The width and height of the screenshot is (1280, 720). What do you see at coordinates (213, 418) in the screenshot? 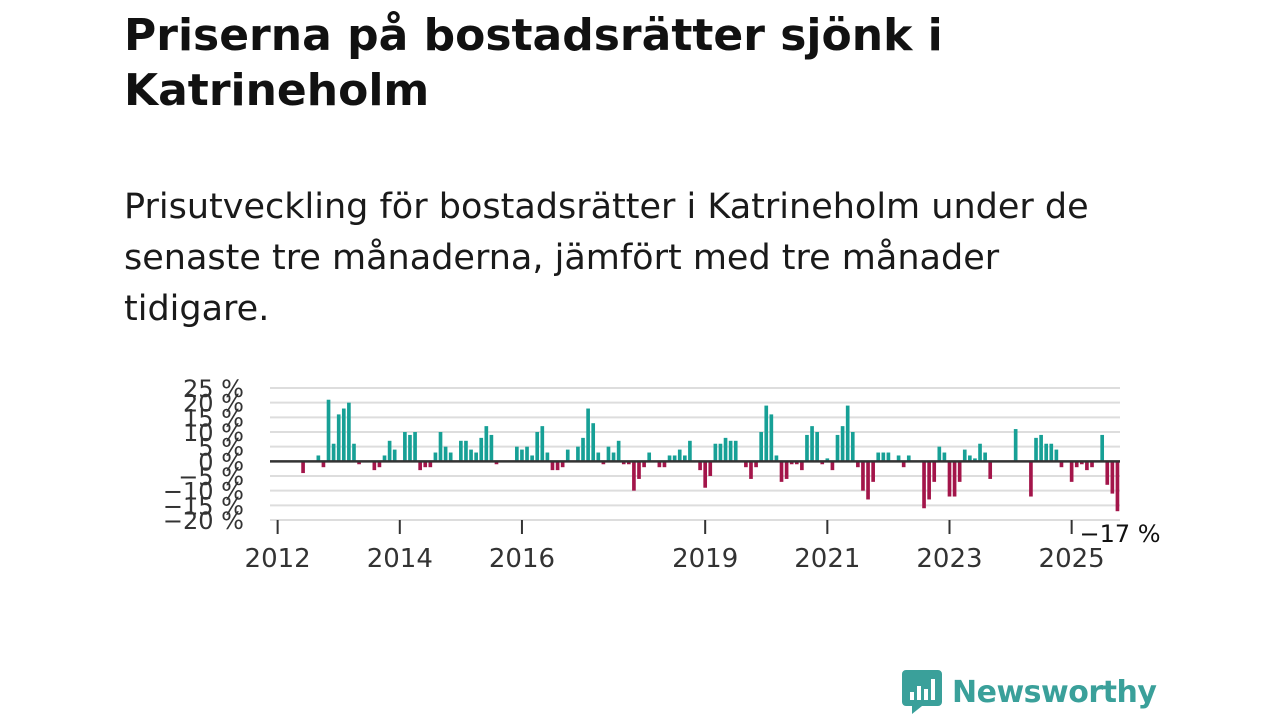
I see `y-tick-label: 15 %` at bounding box center [213, 418].